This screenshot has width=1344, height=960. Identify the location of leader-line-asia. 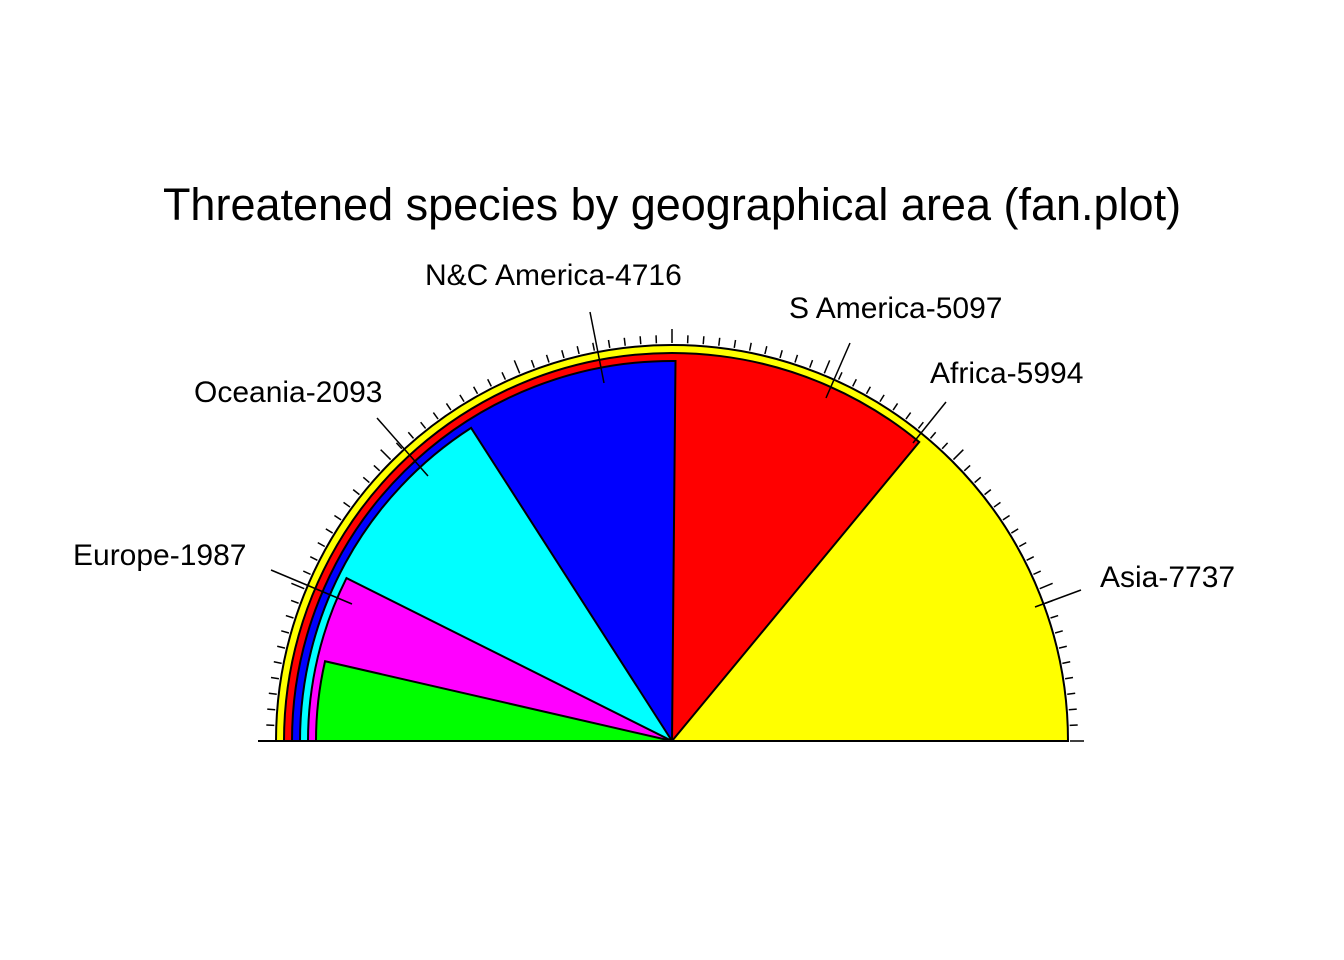
(1058, 598).